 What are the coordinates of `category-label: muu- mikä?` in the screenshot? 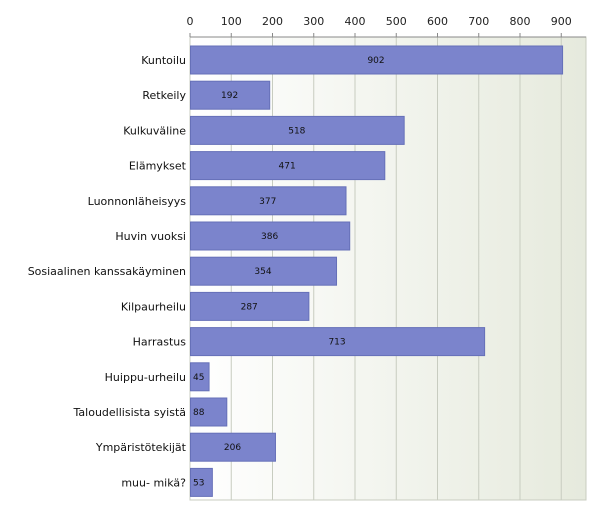 It's located at (153, 482).